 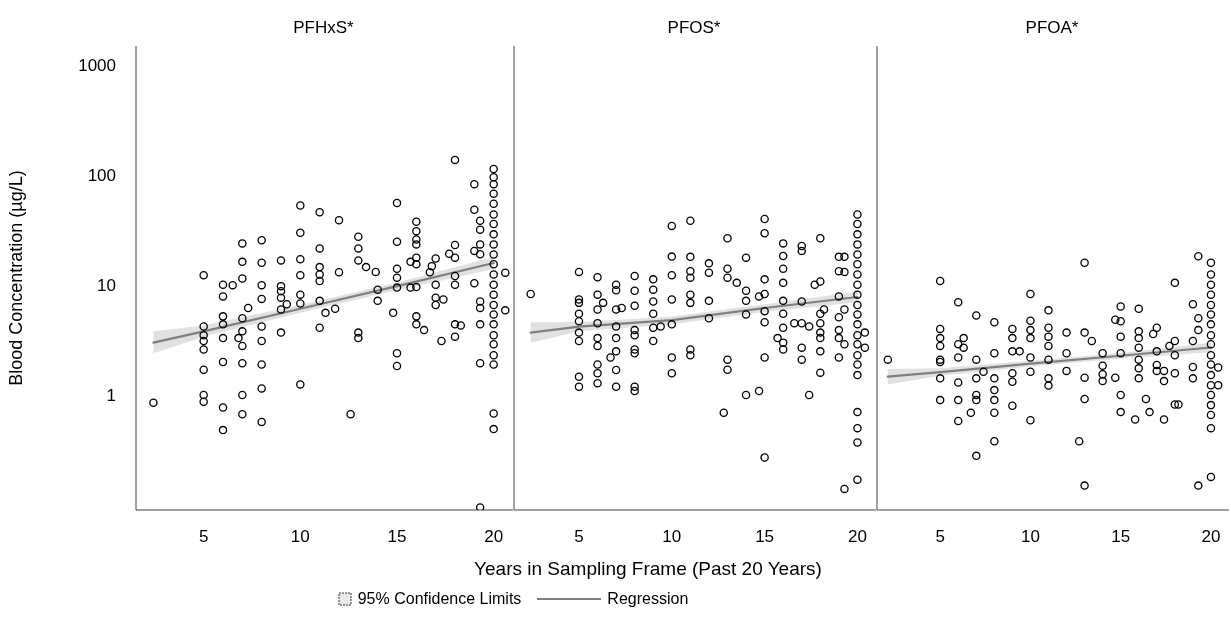 What do you see at coordinates (106, 286) in the screenshot?
I see `y-tick-label: 10` at bounding box center [106, 286].